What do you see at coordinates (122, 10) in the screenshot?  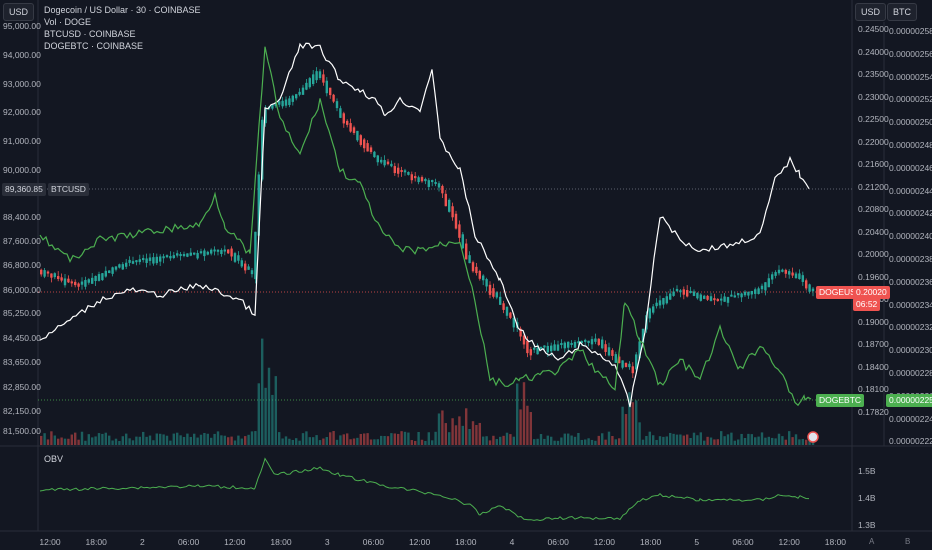 I see `legend-main-symbol: Dogecoin / US Dollar · 30 · COINBASE` at bounding box center [122, 10].